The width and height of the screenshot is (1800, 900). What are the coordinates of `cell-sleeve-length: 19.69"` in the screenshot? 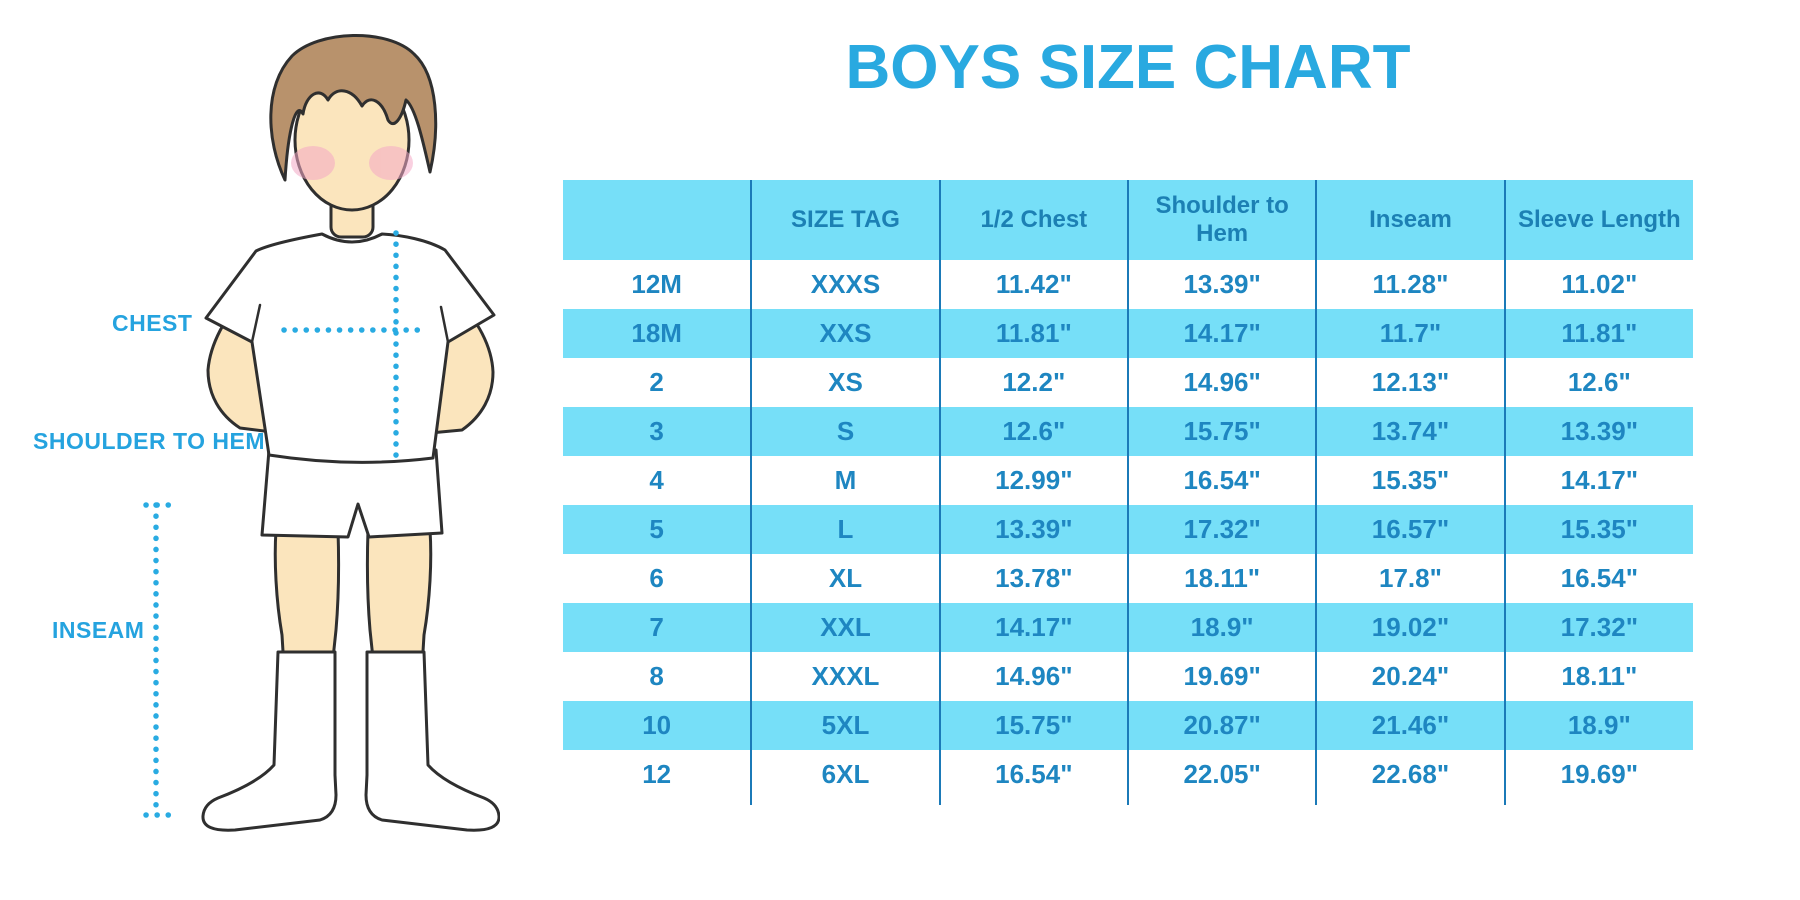 It's located at (1598, 774).